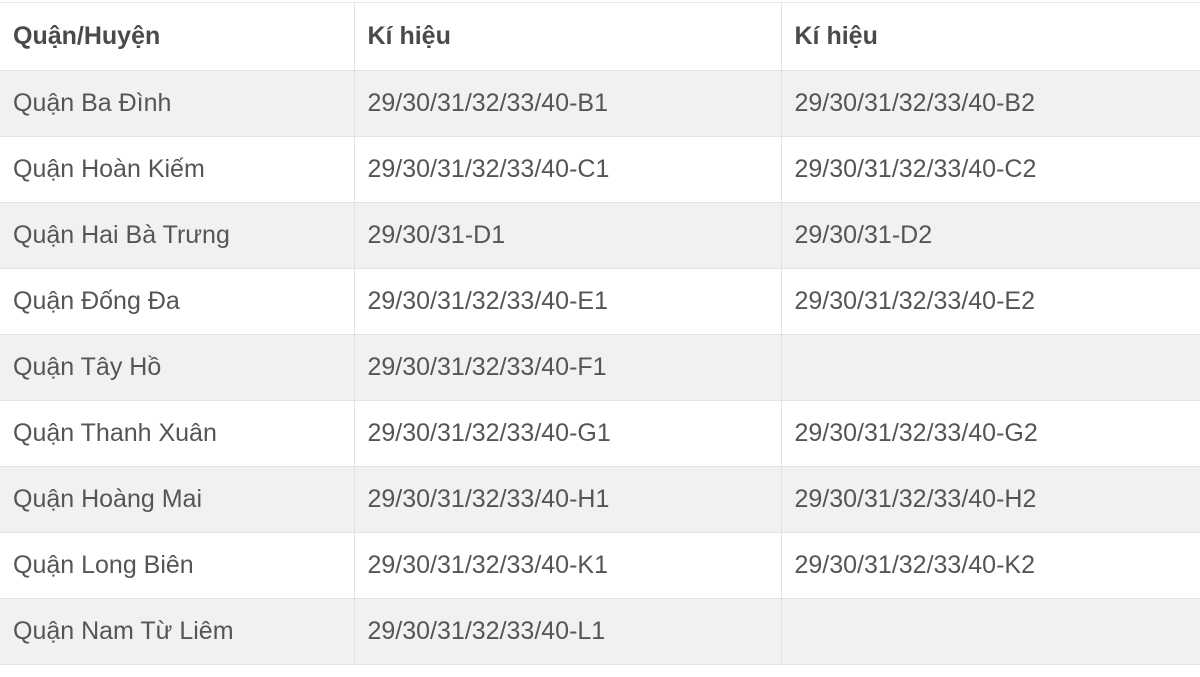 This screenshot has height=677, width=1200. Describe the element at coordinates (567, 631) in the screenshot. I see `code-cell-1: 29/30/31/32/33/40-L1` at that location.